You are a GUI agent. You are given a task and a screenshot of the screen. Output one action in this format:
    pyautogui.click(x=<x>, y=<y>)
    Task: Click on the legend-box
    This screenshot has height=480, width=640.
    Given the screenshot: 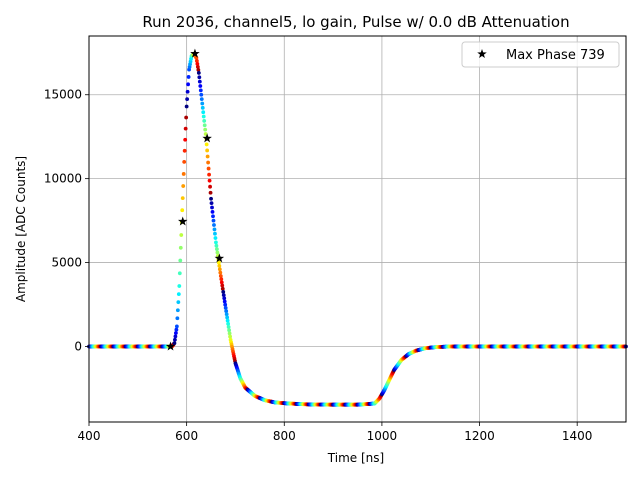 What is the action you would take?
    pyautogui.click(x=540, y=54)
    